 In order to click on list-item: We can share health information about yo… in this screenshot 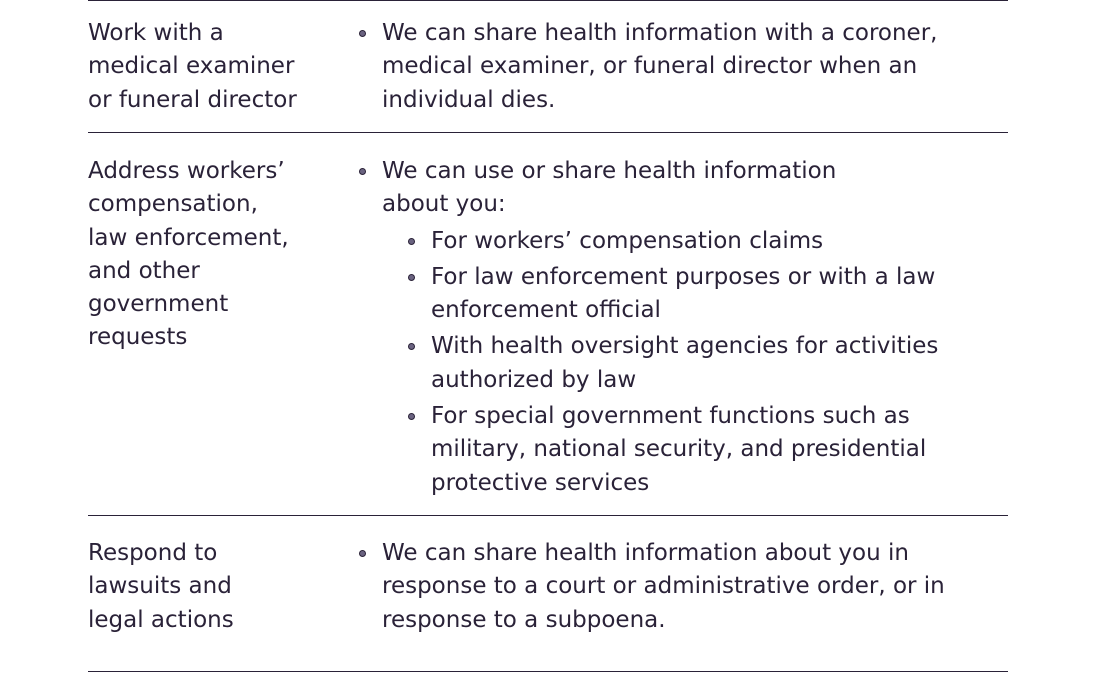, I will do `click(683, 587)`.